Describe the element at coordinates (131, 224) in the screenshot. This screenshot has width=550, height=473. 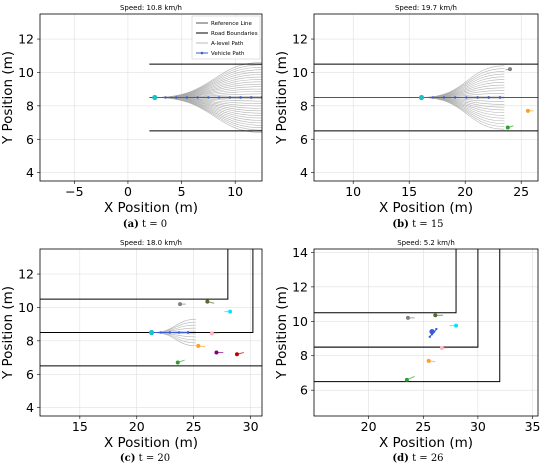
I see `panel-caption-label: (a)` at that location.